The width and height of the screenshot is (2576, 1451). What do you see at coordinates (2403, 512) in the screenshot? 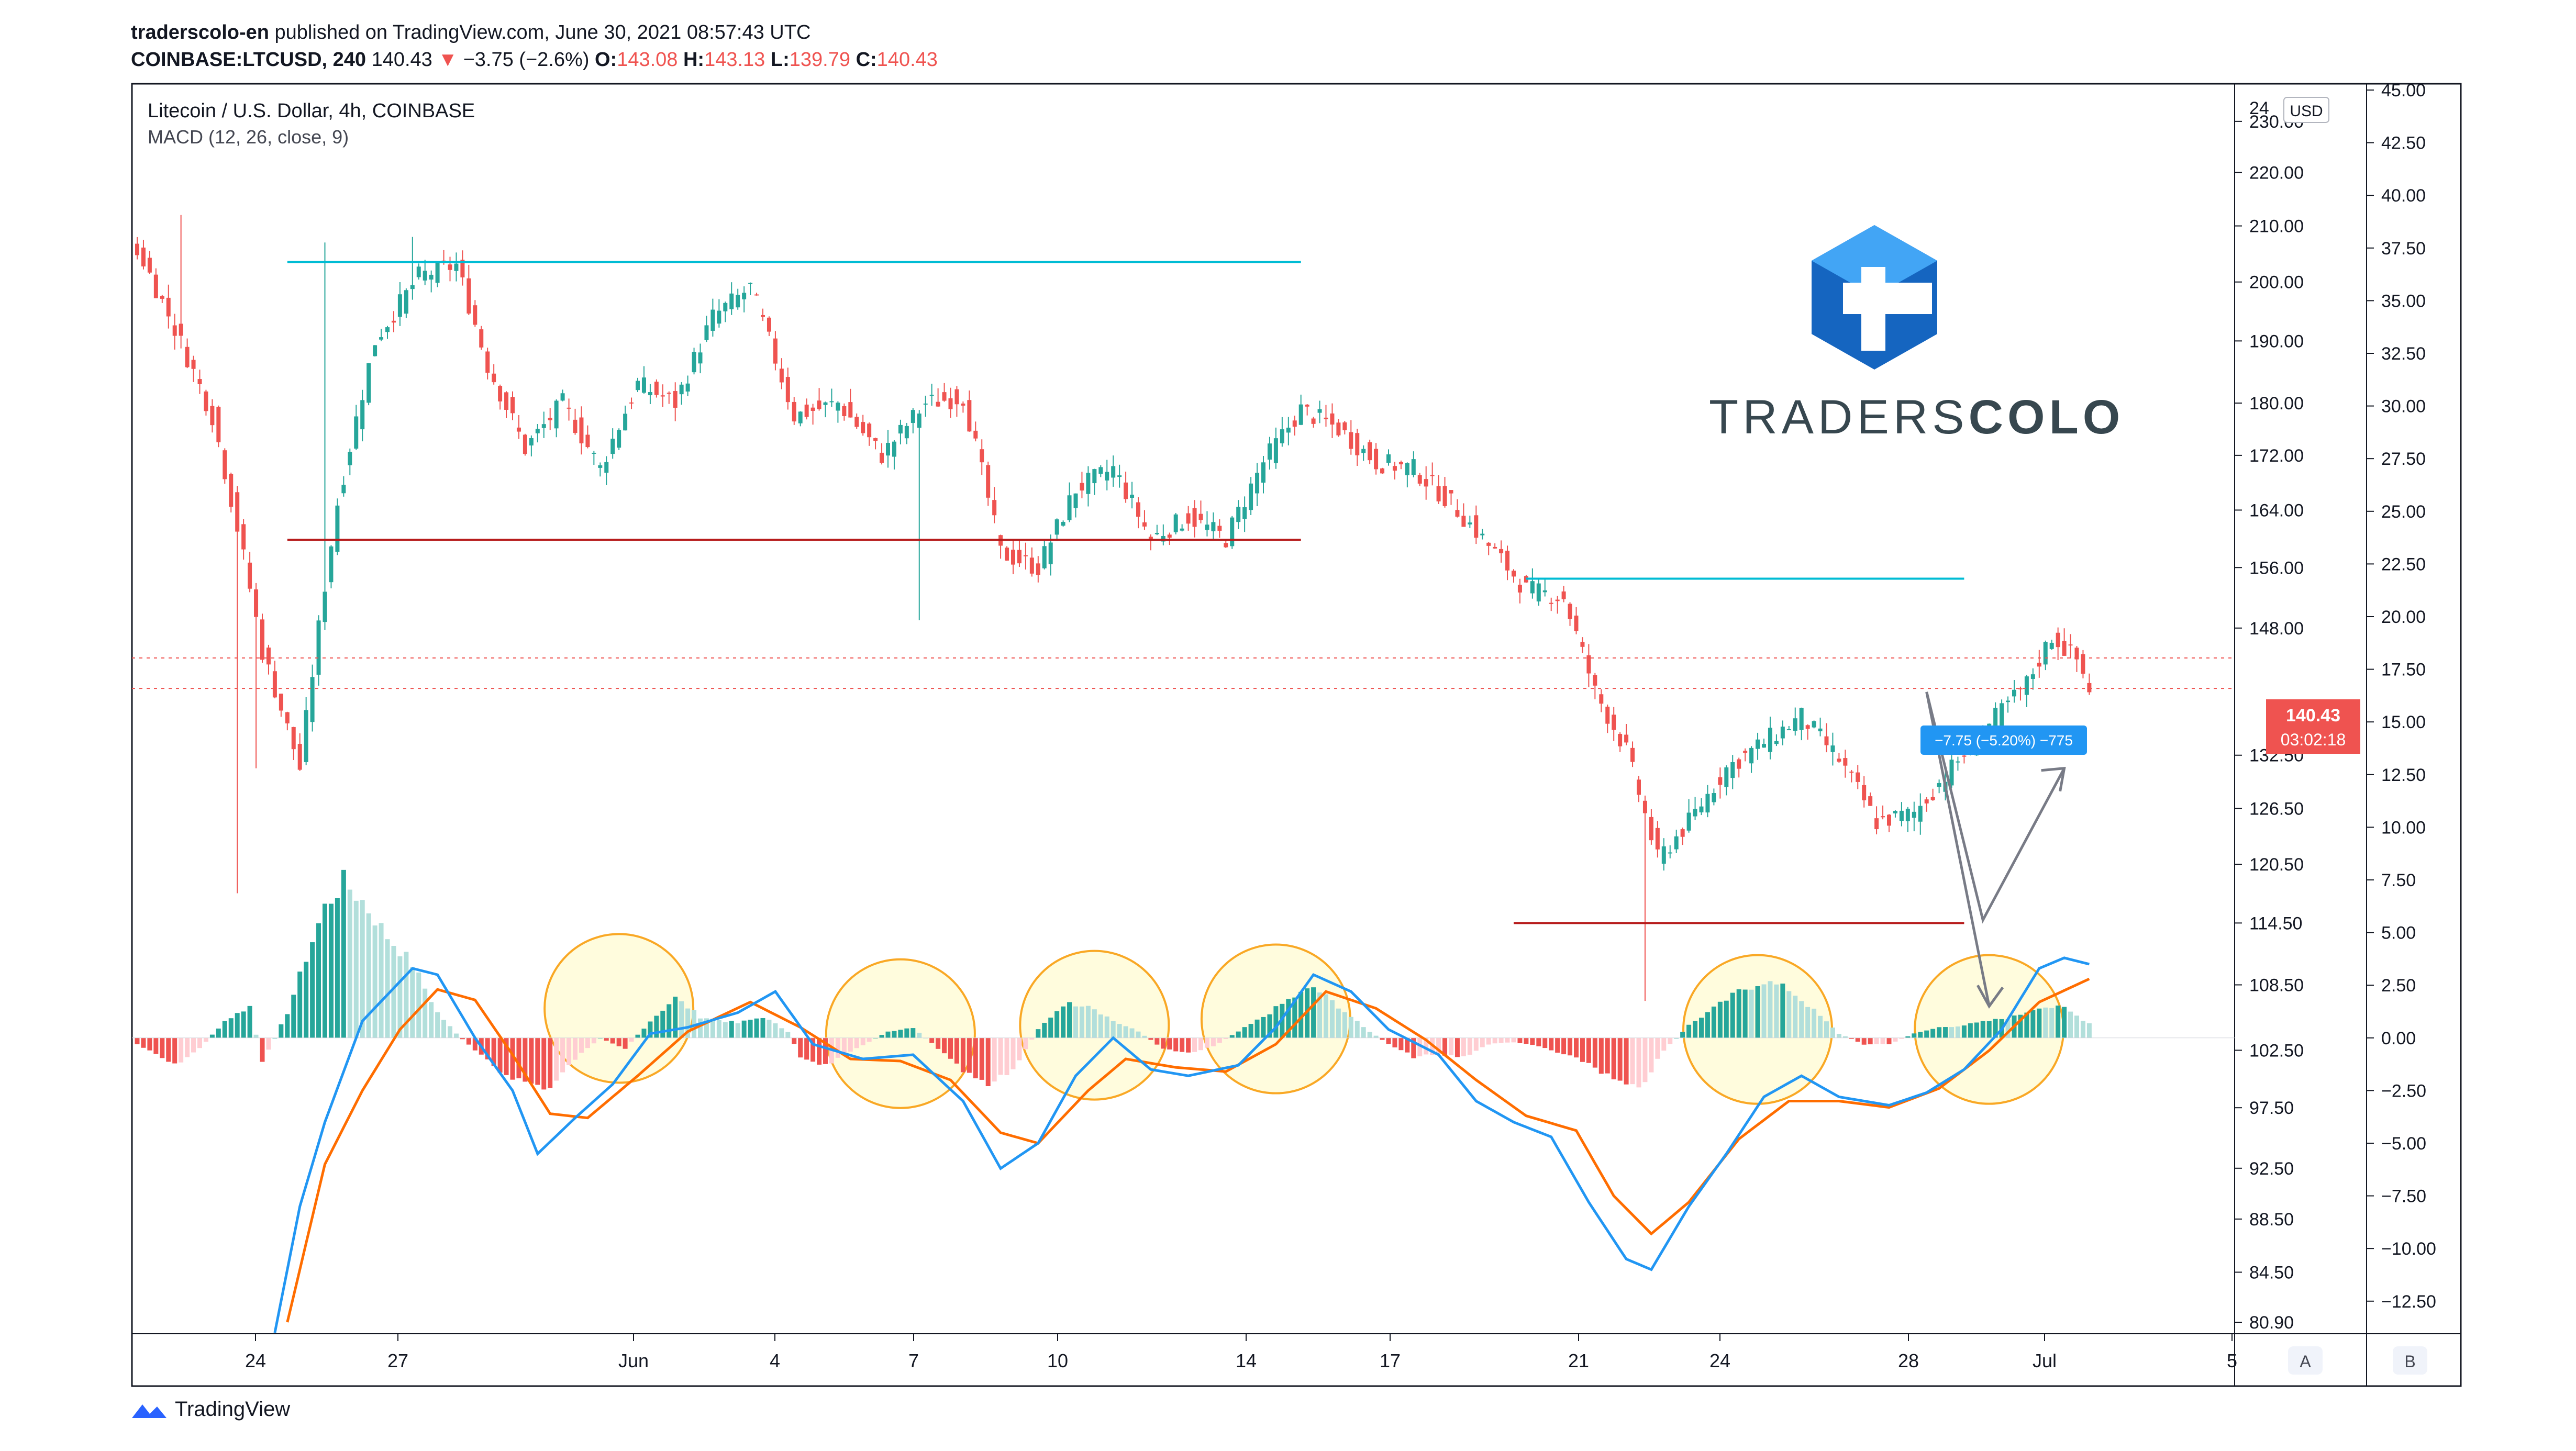
I see `macd-axis-label: 25.00` at bounding box center [2403, 512].